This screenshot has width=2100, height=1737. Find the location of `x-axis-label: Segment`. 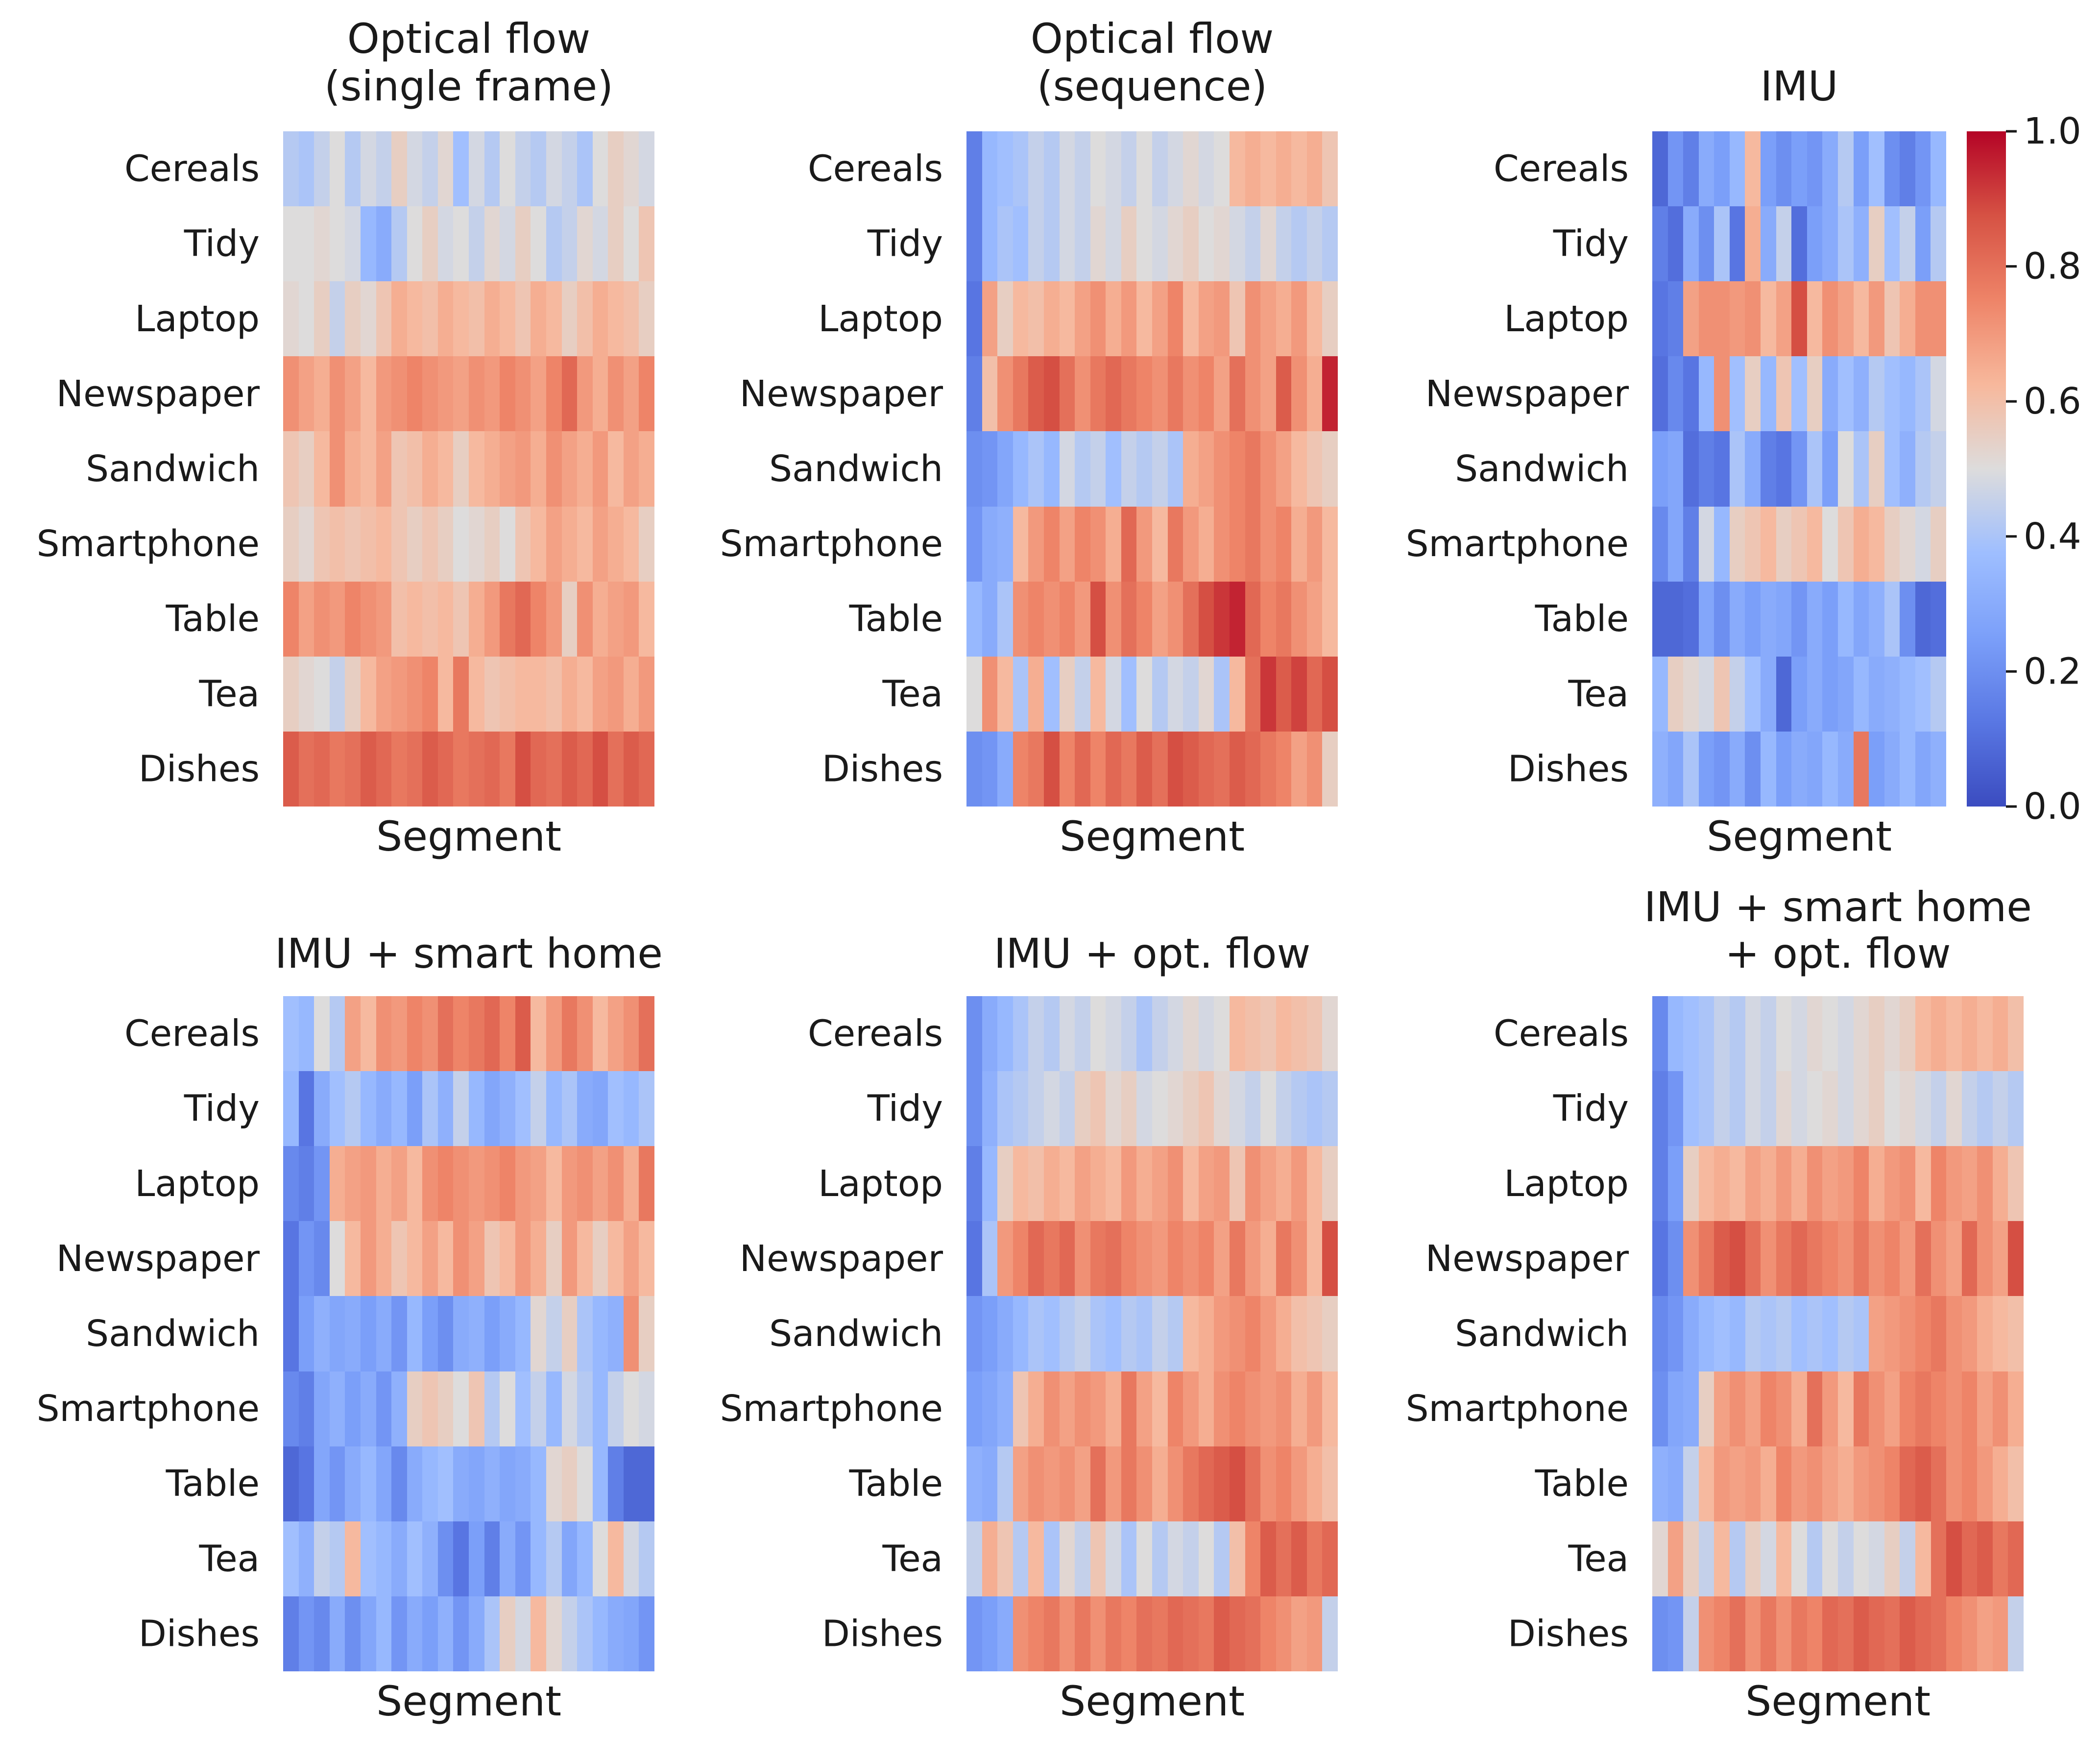

x-axis-label: Segment is located at coordinates (1799, 836).